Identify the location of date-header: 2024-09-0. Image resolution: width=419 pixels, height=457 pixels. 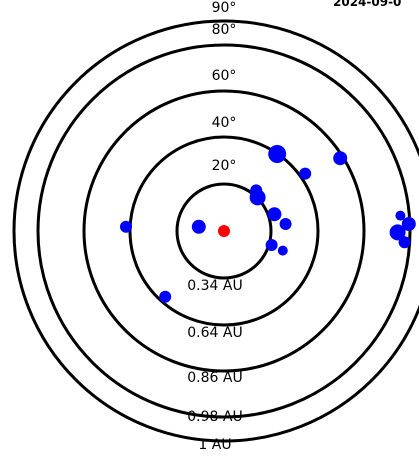
(367, 4).